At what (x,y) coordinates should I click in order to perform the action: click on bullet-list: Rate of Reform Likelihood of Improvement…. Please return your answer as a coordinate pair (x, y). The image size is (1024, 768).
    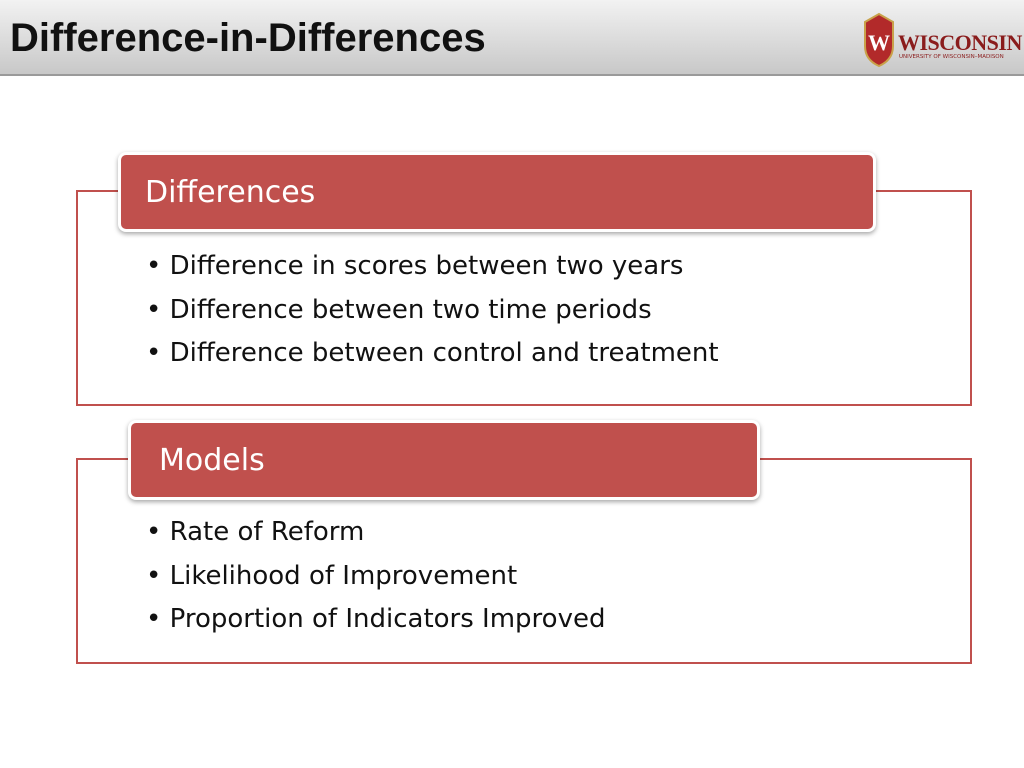
    Looking at the image, I should click on (376, 576).